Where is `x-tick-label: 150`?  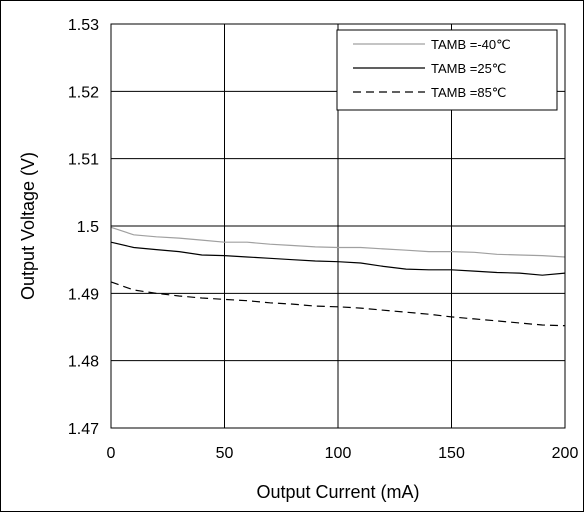 x-tick-label: 150 is located at coordinates (451, 453).